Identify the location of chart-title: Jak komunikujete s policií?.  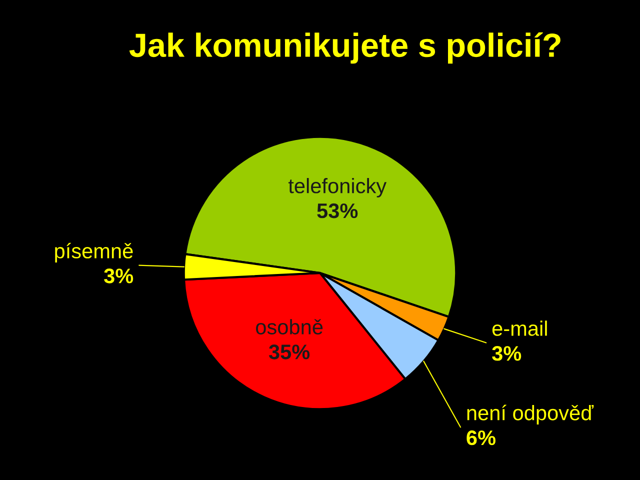
(344, 48).